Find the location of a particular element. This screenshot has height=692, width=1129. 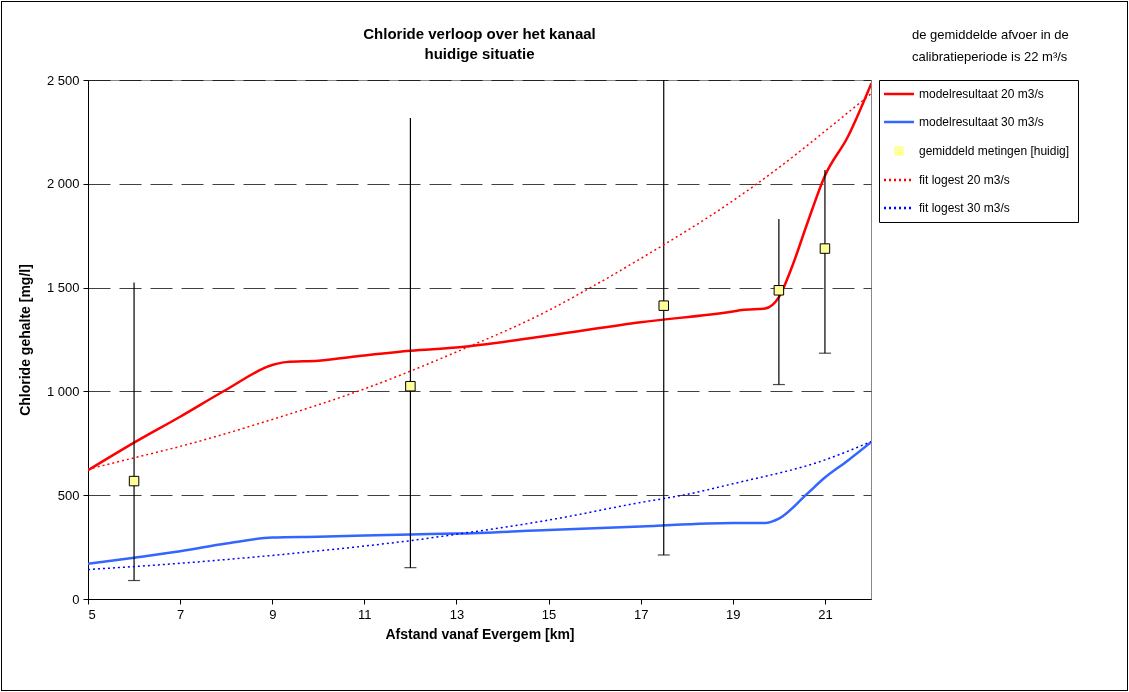

y-tick-label: 2 500 is located at coordinates (63, 80).